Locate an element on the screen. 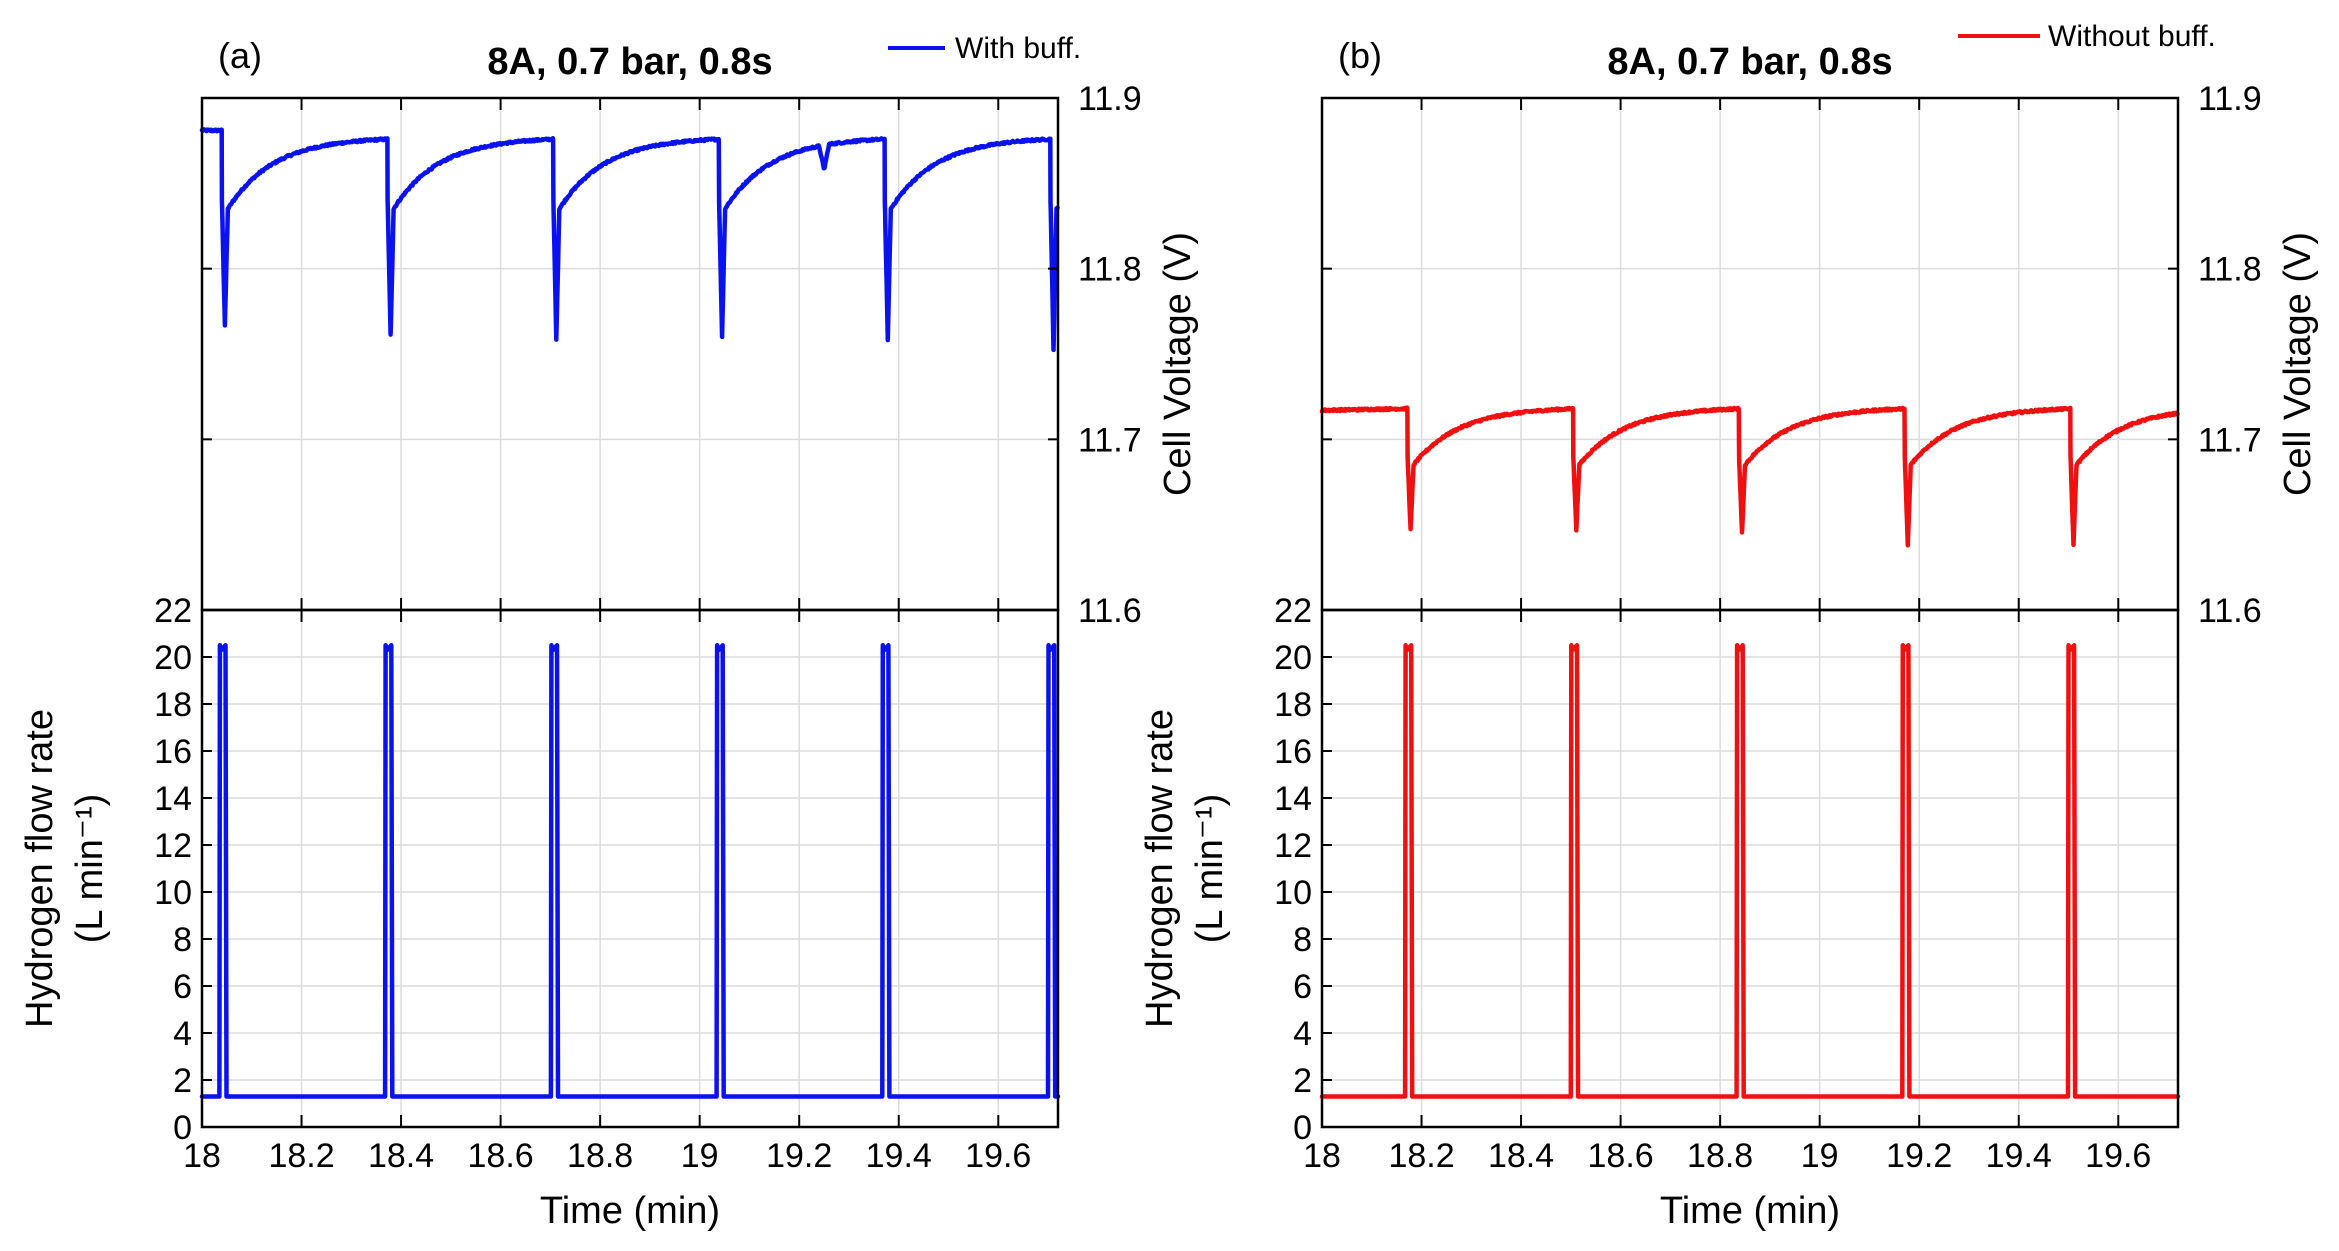 This screenshot has height=1251, width=2339. legend-label: With buff. is located at coordinates (1018, 48).